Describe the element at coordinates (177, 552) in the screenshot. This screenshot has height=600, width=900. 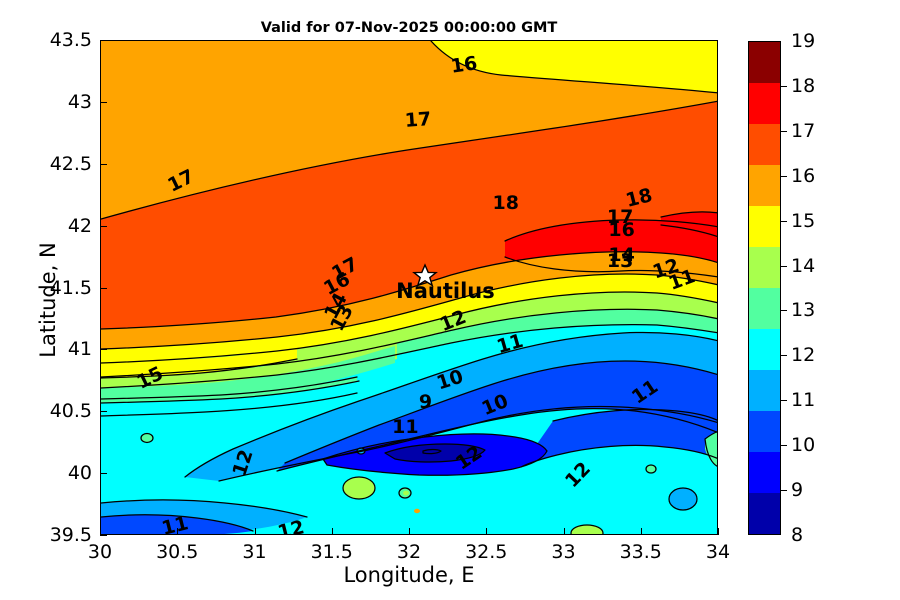
I see `x-tick-label: 30.5` at that location.